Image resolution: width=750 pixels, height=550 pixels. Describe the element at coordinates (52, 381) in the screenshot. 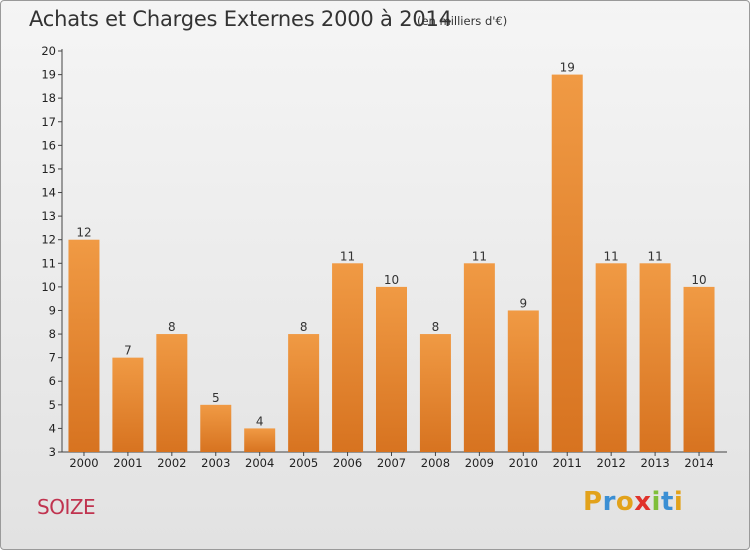

I see `y-tick-label: 6` at that location.